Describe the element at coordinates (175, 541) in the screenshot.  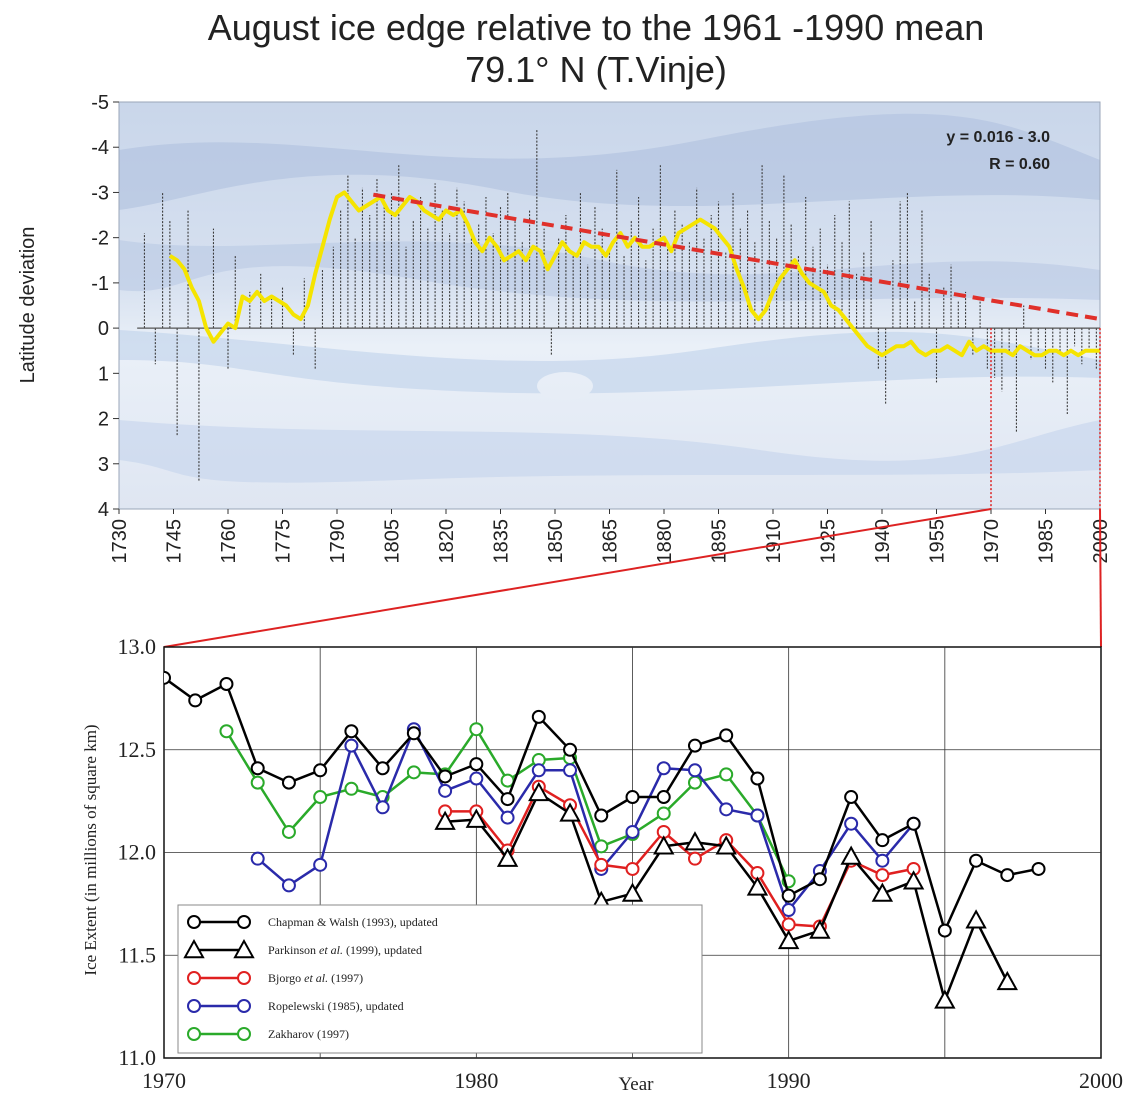
I see `top-xtick-label: 1745` at that location.